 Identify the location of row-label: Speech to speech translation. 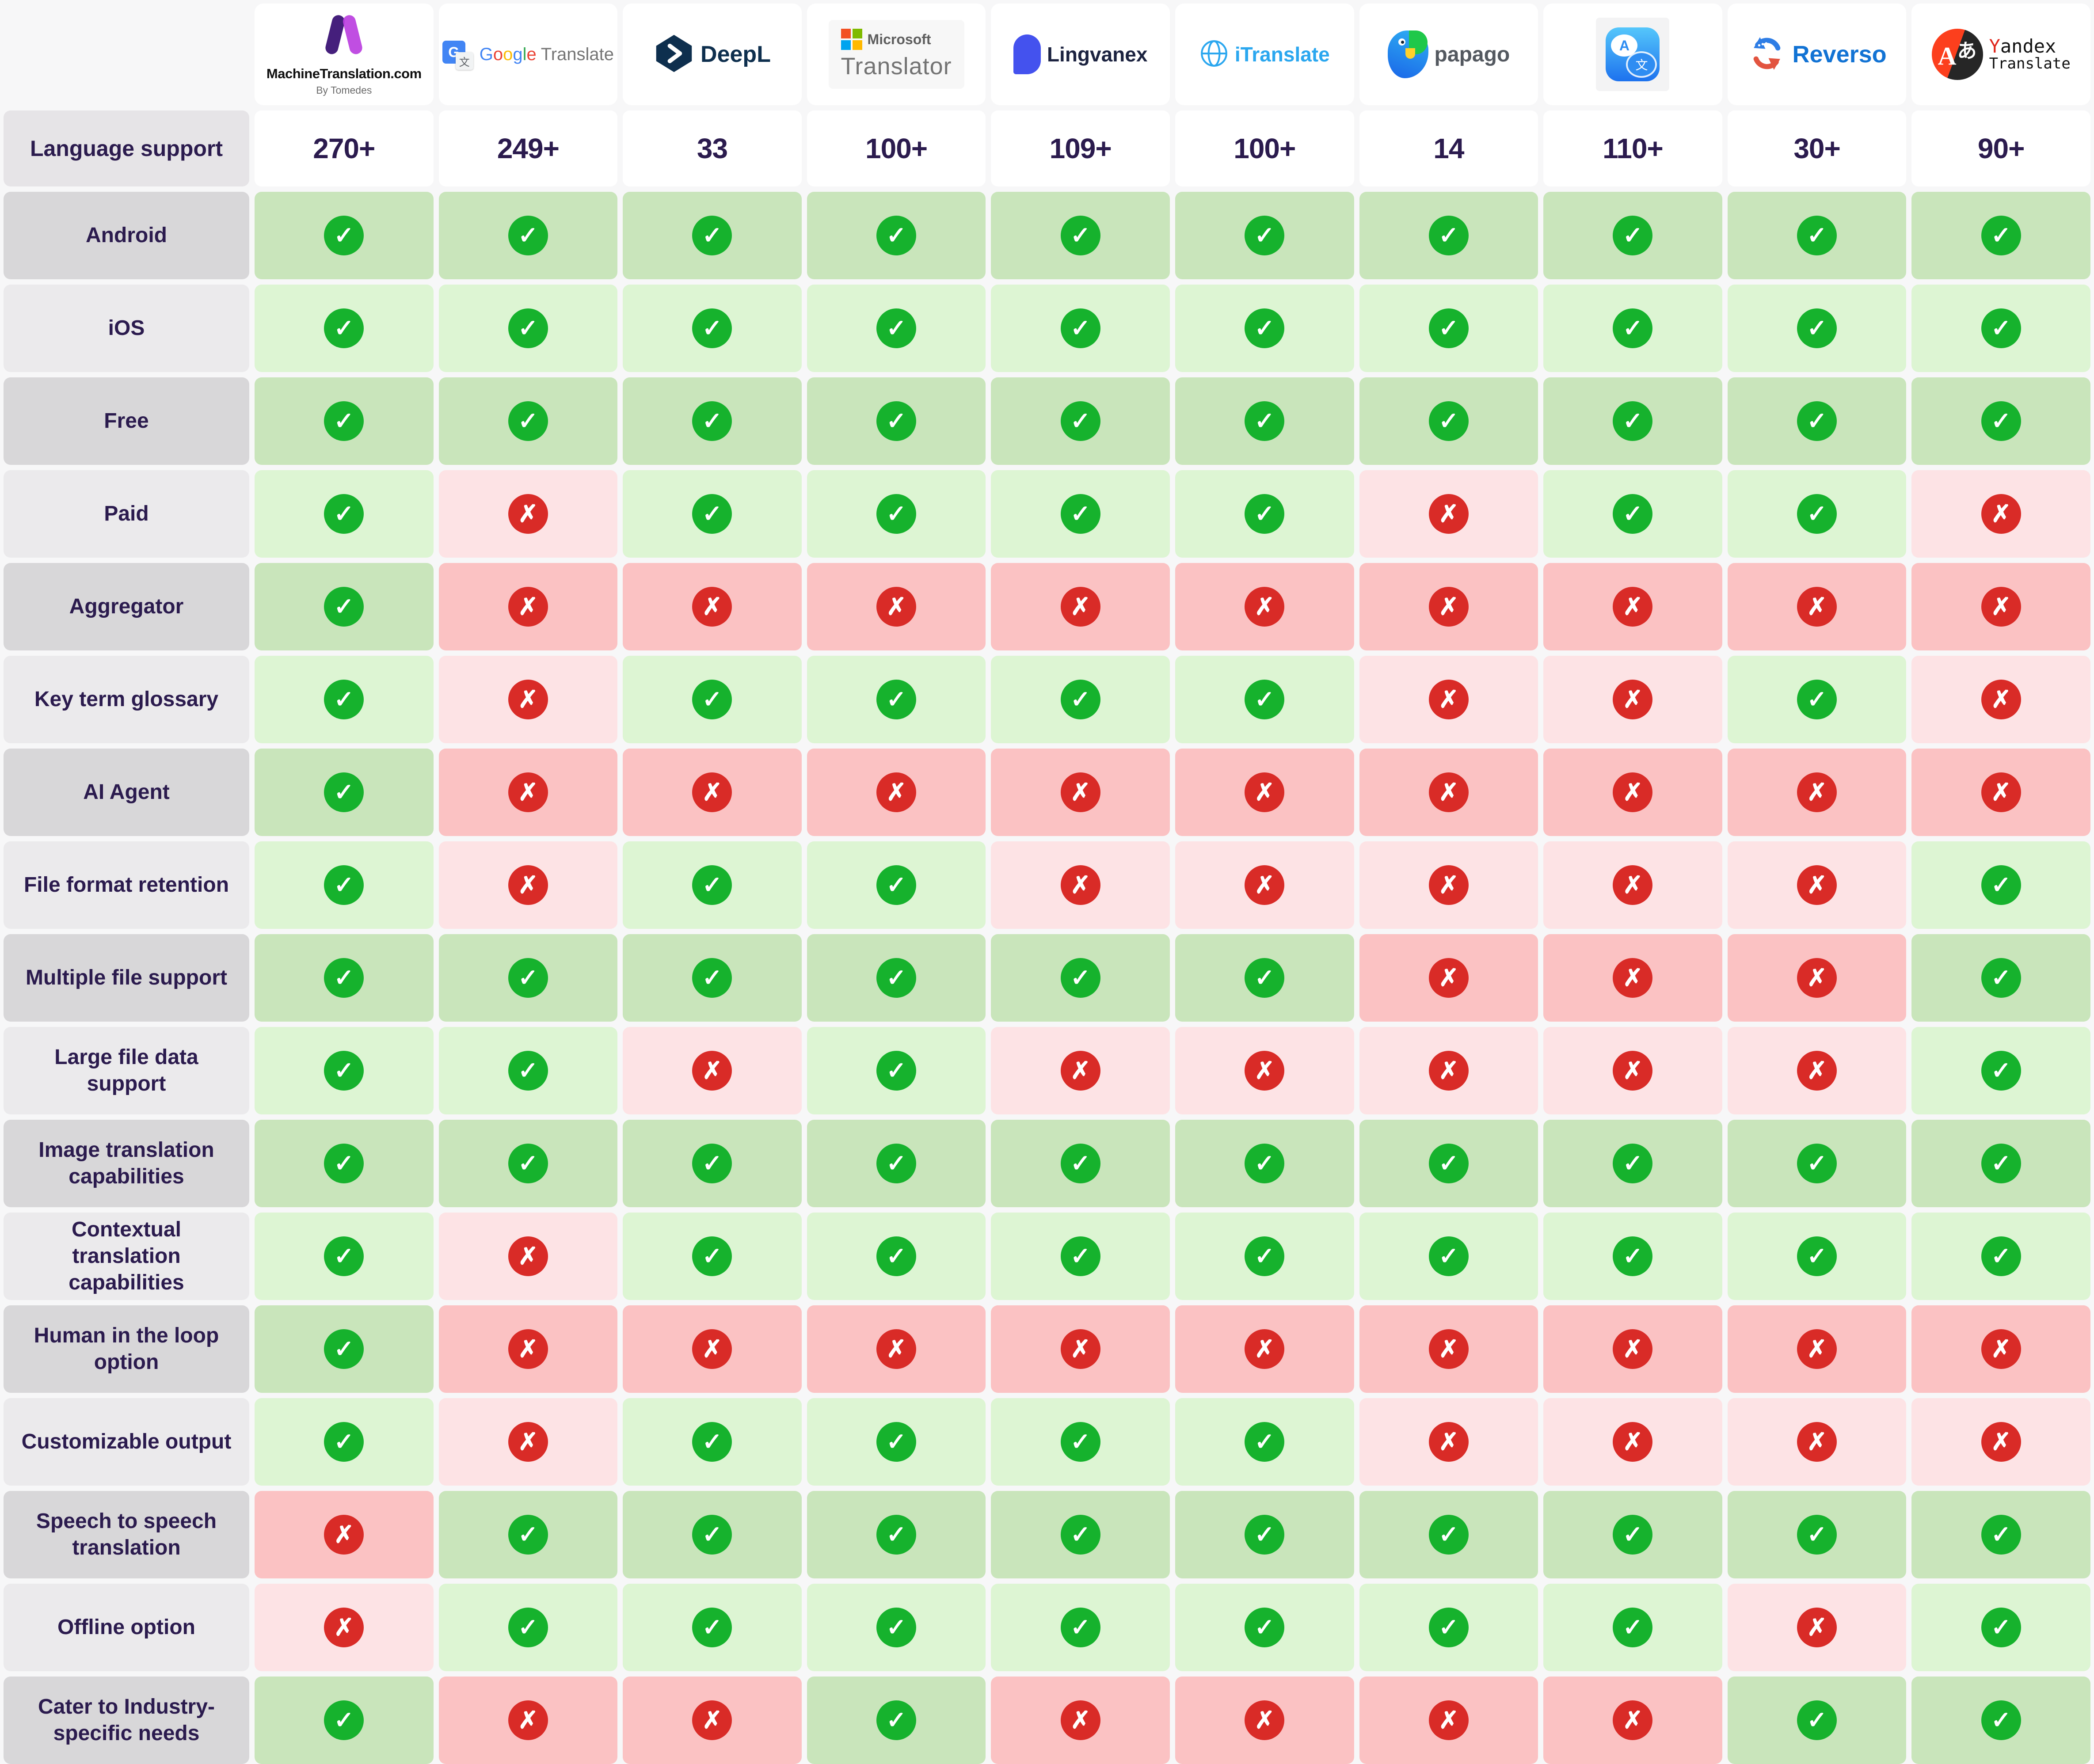
(126, 1534).